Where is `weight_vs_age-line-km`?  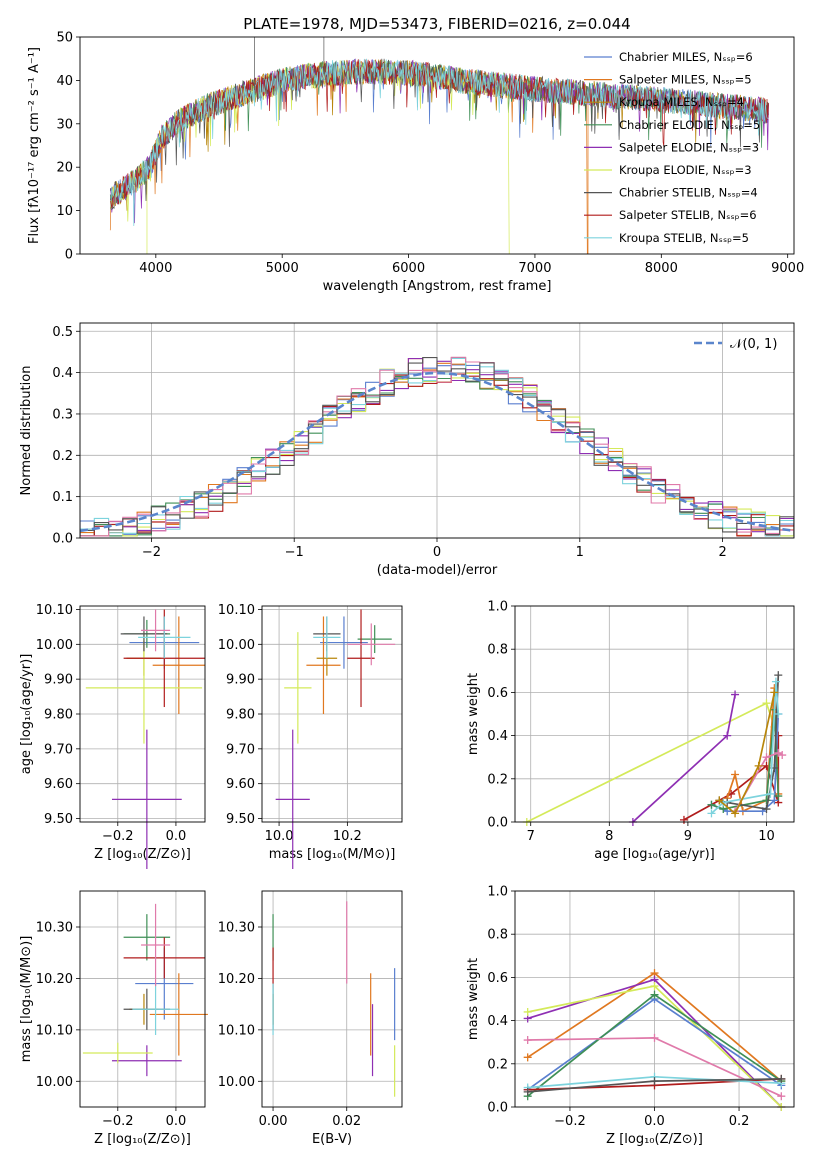 weight_vs_age-line-km is located at coordinates (747, 753).